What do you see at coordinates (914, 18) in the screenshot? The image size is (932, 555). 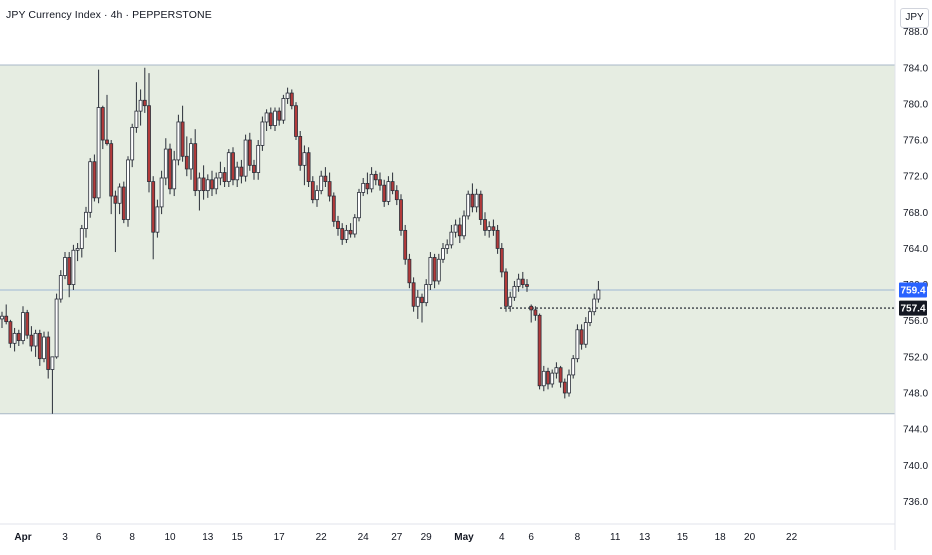 I see `currency-unit-button: JPY` at bounding box center [914, 18].